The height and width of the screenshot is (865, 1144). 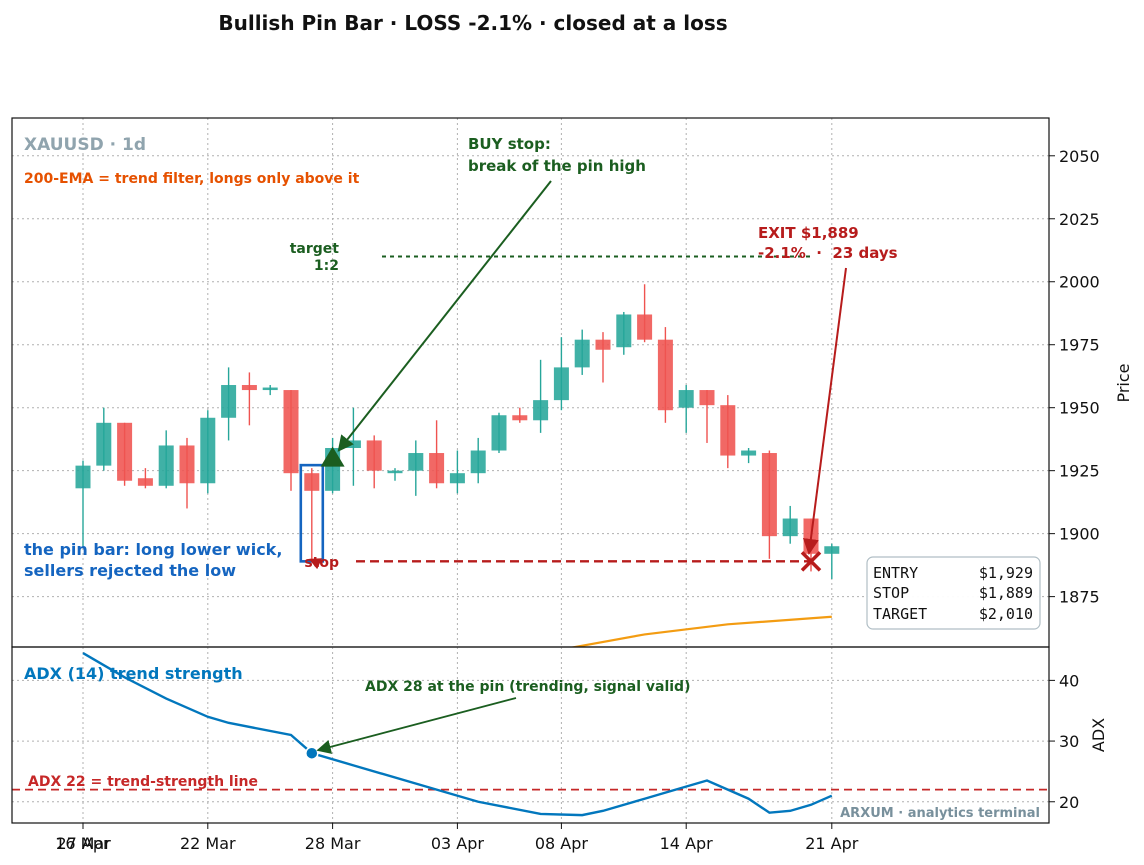 What do you see at coordinates (1079, 219) in the screenshot?
I see `price-tick-label: 2025` at bounding box center [1079, 219].